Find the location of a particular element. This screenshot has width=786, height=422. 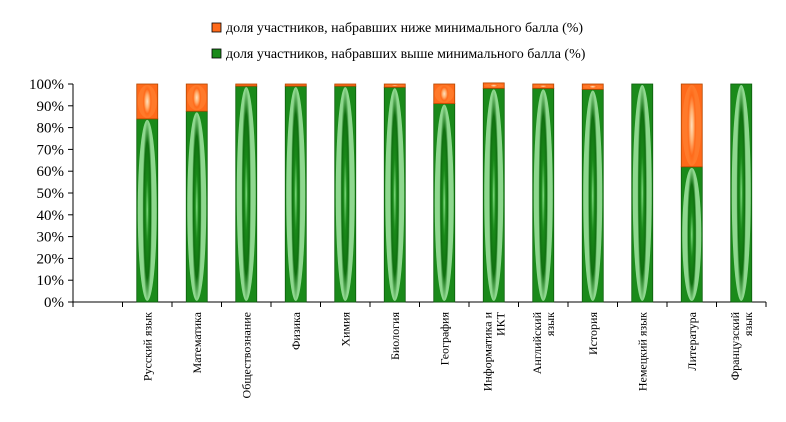

svg-text: Английскийязык is located at coordinates (543, 342).